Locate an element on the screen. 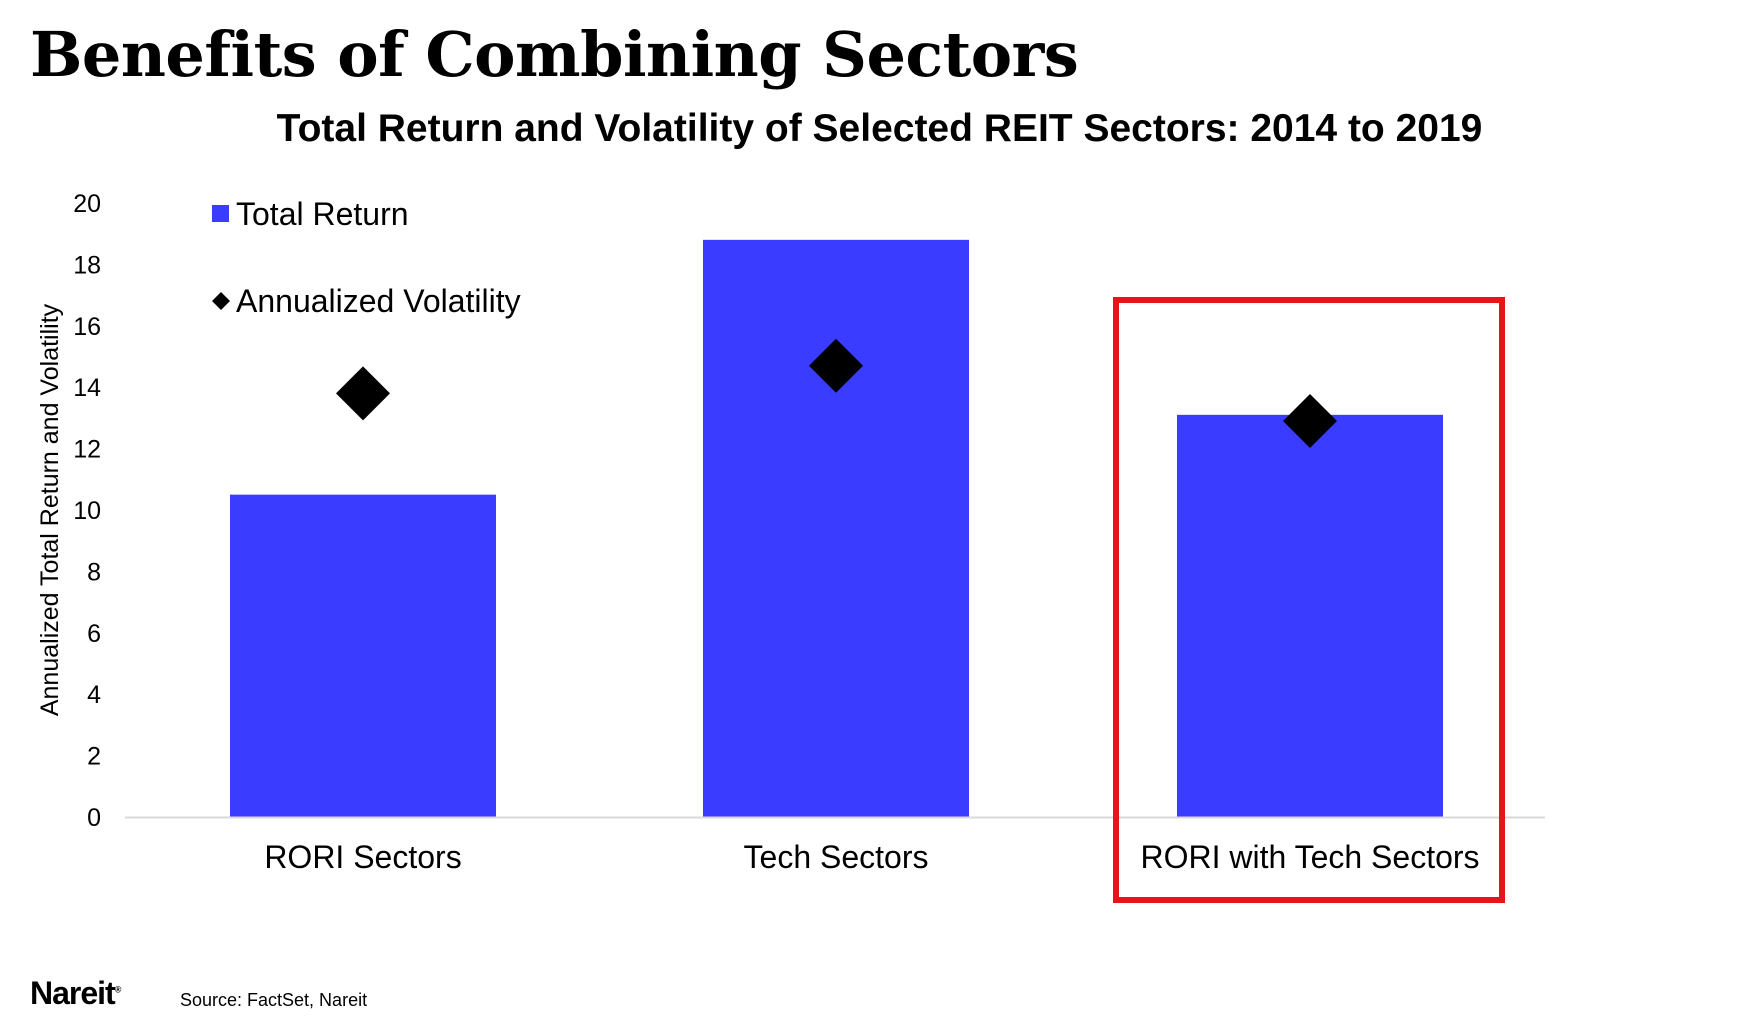 The height and width of the screenshot is (1029, 1759). y-tick-label: 18 is located at coordinates (87, 265).